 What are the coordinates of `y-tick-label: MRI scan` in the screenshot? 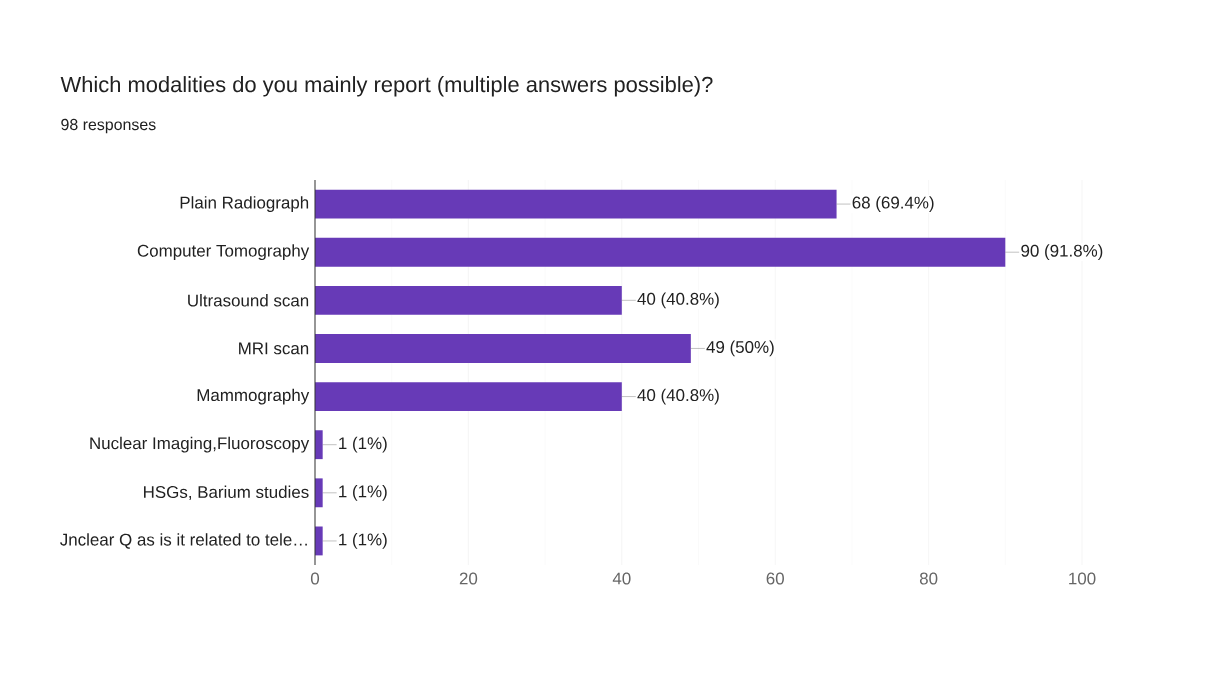 It's located at (274, 348).